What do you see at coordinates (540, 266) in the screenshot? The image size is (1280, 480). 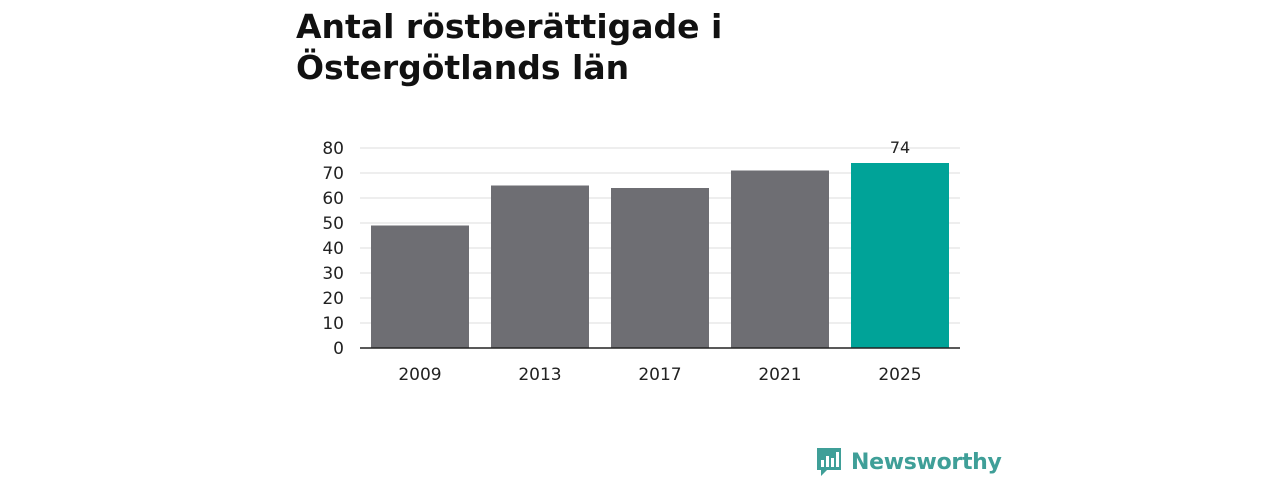 I see `bar-2013` at bounding box center [540, 266].